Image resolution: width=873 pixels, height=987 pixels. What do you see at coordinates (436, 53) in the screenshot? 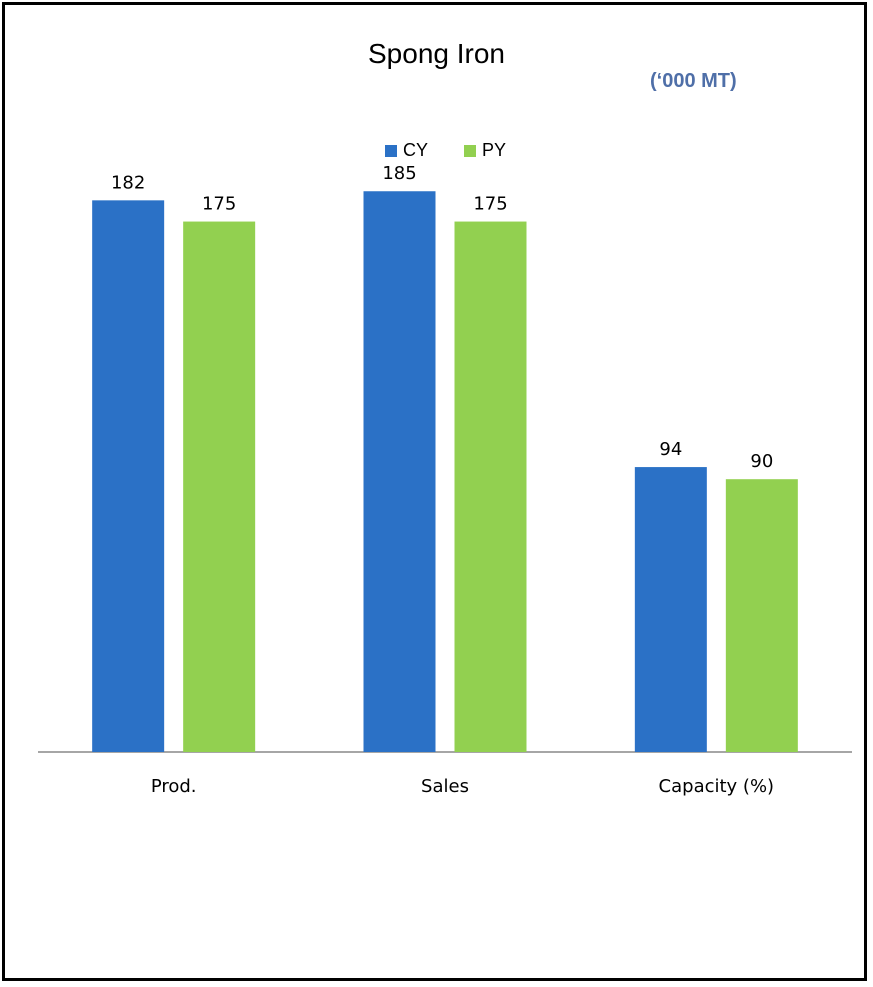
I see `chart-title: Spong Iron` at bounding box center [436, 53].